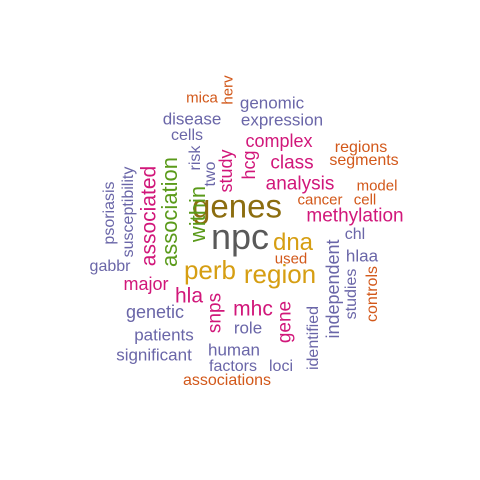  Describe the element at coordinates (300, 184) in the screenshot. I see `word-analysis: analysis` at that location.